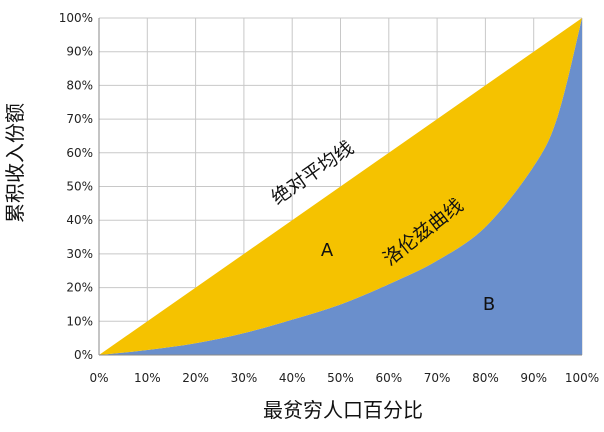 The width and height of the screenshot is (604, 432). What do you see at coordinates (79, 52) in the screenshot?
I see `y-tick-label: 90%` at bounding box center [79, 52].